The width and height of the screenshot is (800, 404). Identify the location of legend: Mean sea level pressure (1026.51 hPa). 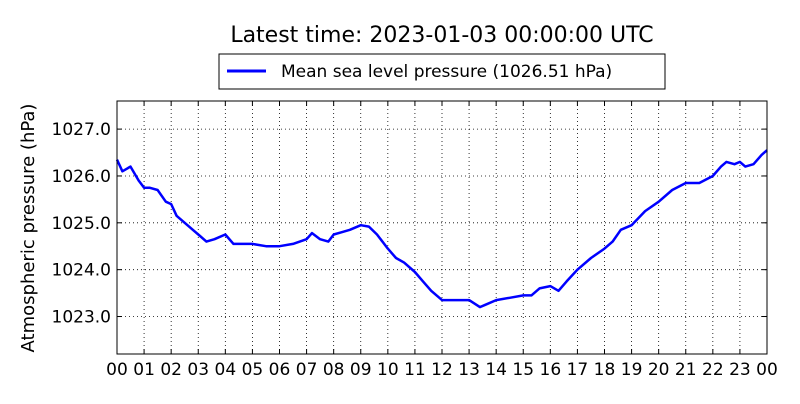
(442, 71).